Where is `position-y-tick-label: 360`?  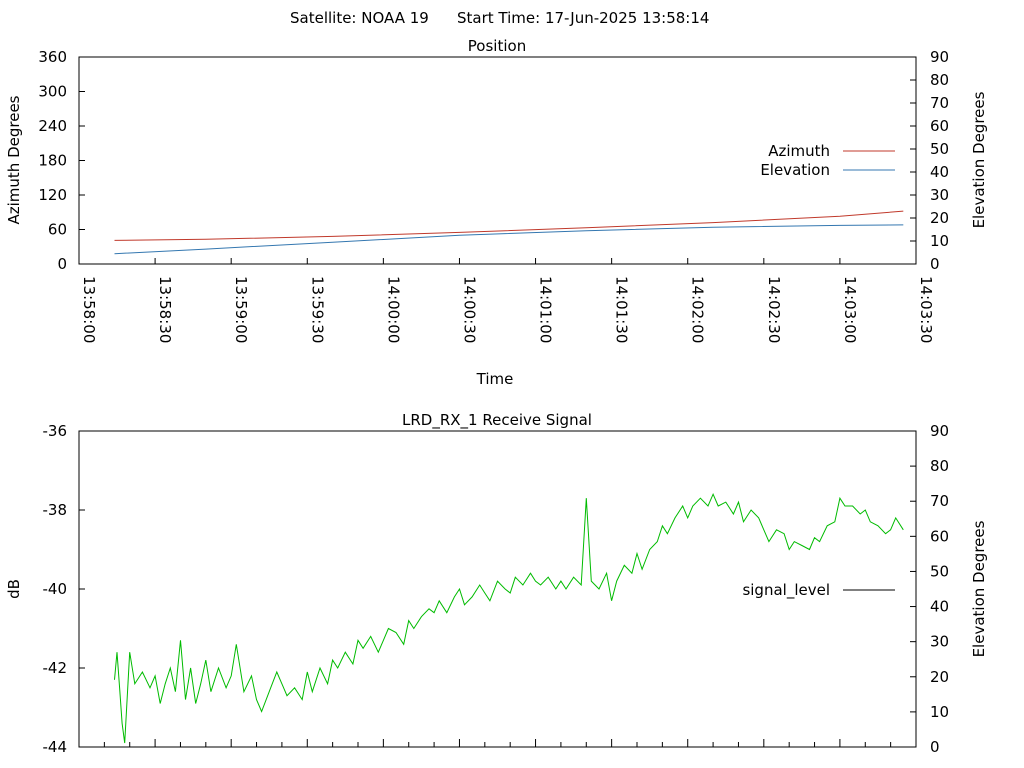 position-y-tick-label: 360 is located at coordinates (52, 57).